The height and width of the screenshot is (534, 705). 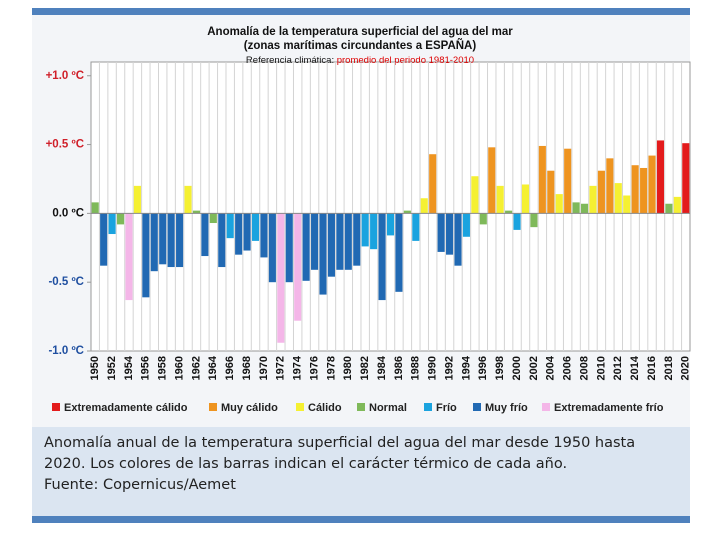 I want to click on x-tick-label: 1996, so click(x=483, y=368).